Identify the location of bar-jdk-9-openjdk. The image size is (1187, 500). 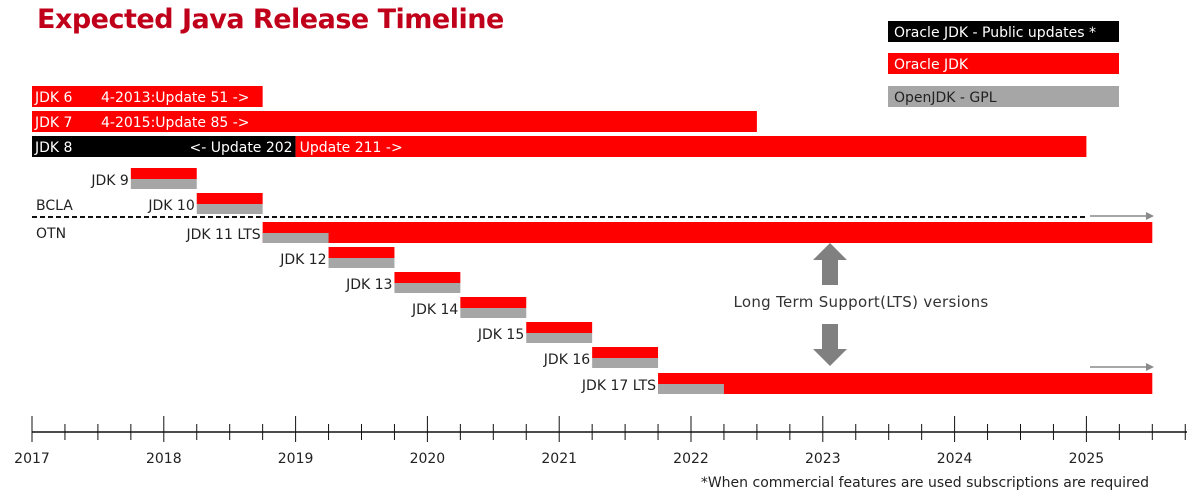
(163, 184).